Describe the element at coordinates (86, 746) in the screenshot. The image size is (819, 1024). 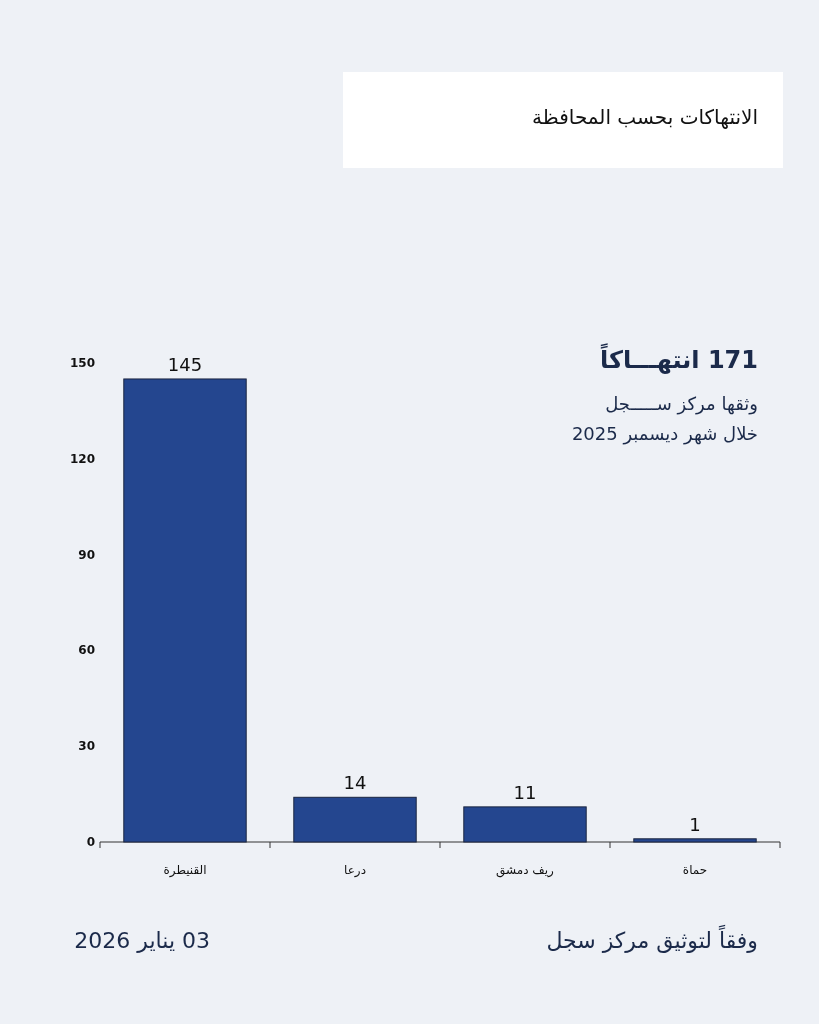
I see `y-tick-label: 30` at that location.